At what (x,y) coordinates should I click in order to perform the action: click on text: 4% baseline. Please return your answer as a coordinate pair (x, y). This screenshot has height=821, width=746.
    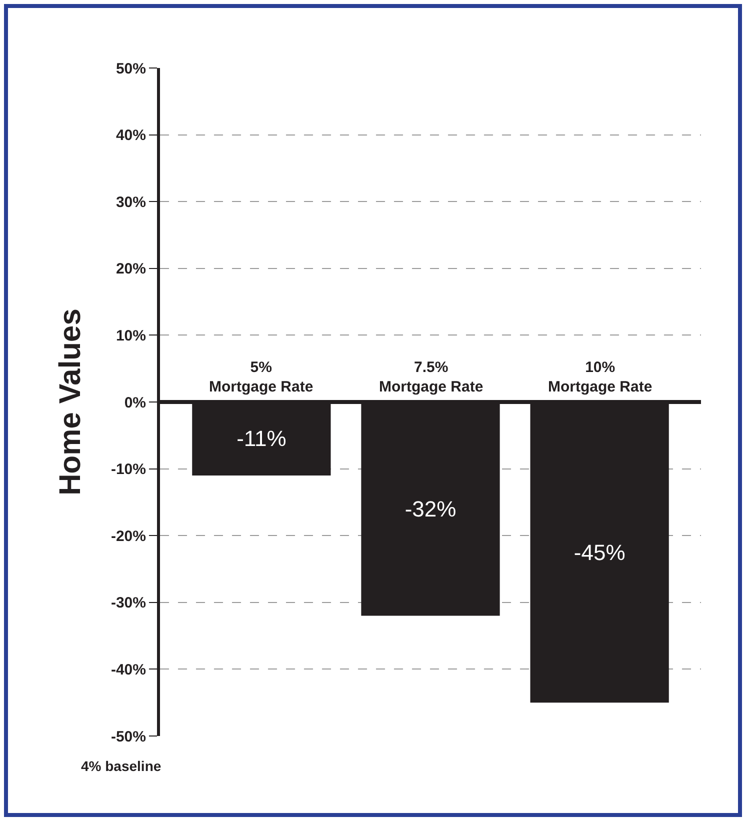
    Looking at the image, I should click on (121, 766).